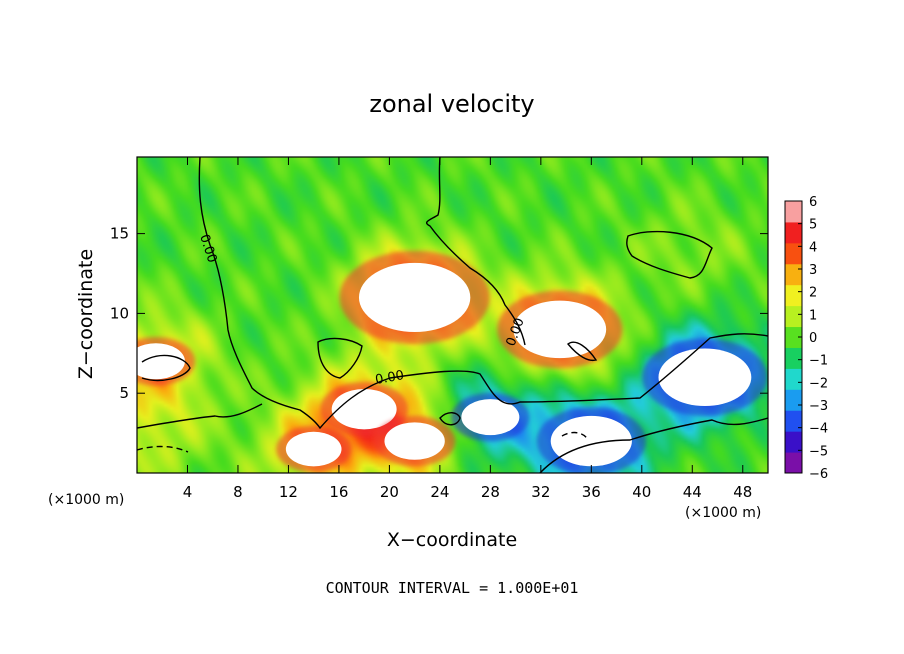 The width and height of the screenshot is (904, 654). Describe the element at coordinates (813, 202) in the screenshot. I see `colorbar-tick-label: 6` at that location.